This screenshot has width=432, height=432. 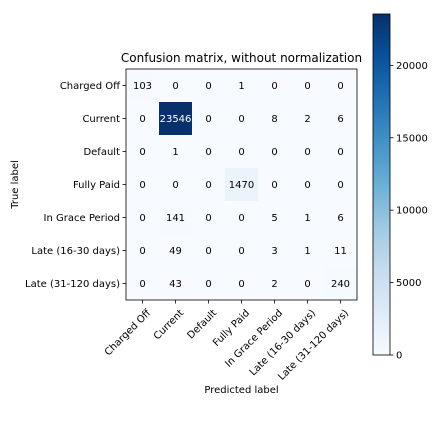 I want to click on cell-value-current-fully-paid: 0, so click(x=241, y=119).